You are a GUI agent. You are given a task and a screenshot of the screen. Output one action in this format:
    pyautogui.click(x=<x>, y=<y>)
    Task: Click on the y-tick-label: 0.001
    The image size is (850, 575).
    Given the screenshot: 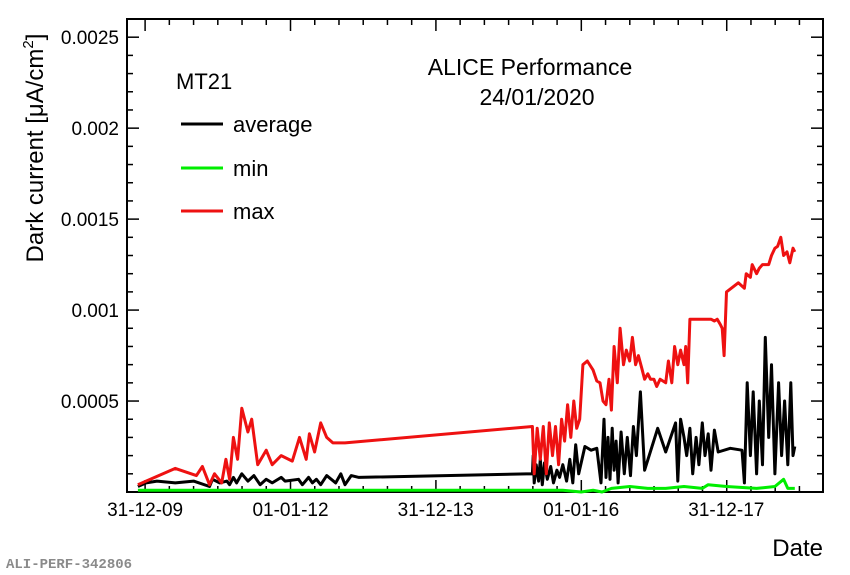 What is the action you would take?
    pyautogui.click(x=95, y=311)
    